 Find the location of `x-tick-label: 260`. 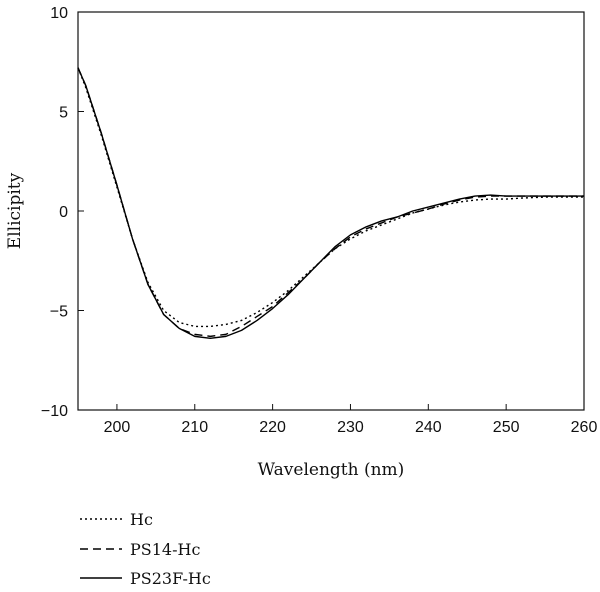

x-tick-label: 260 is located at coordinates (584, 427).